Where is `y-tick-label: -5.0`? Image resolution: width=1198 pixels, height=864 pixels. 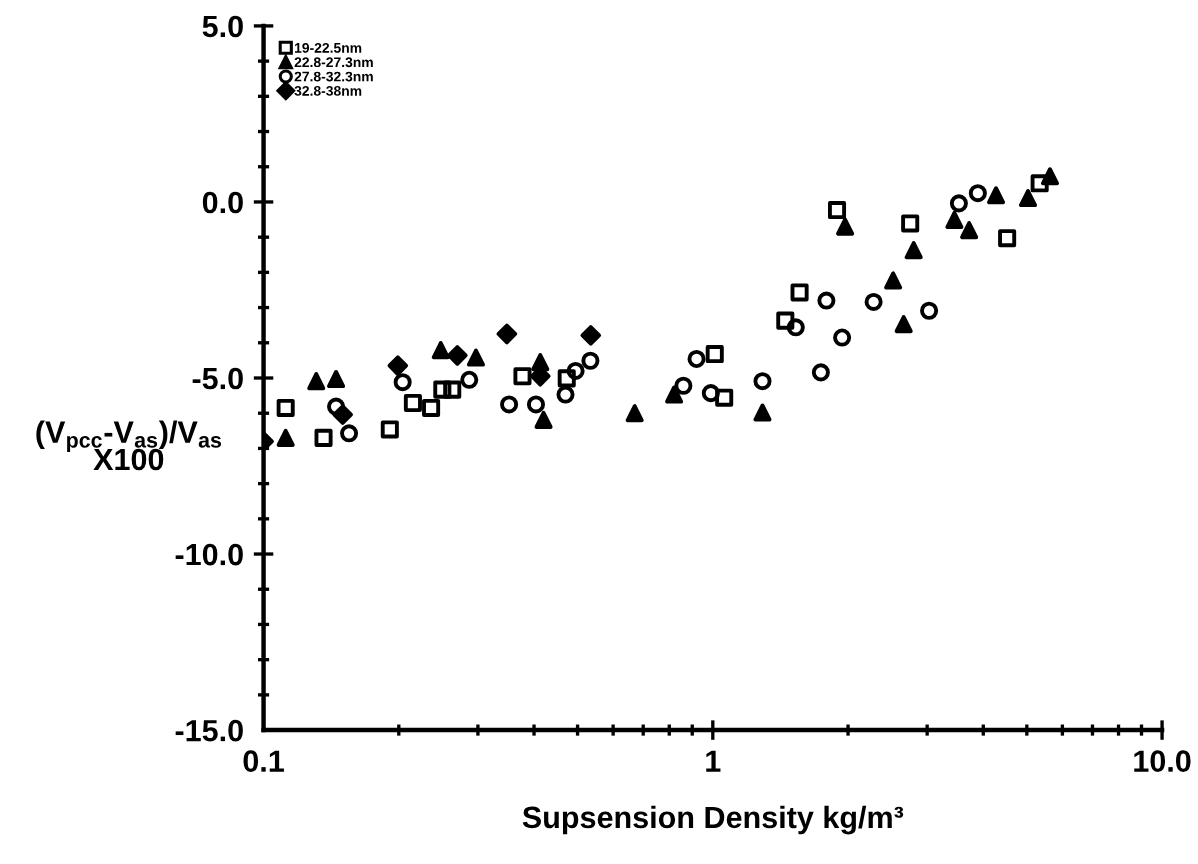 y-tick-label: -5.0 is located at coordinates (217, 378).